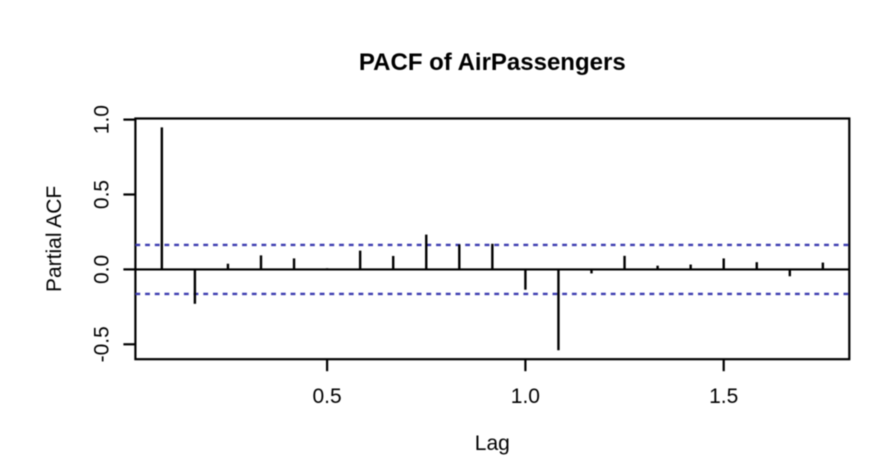  What do you see at coordinates (54, 239) in the screenshot?
I see `svg-text: Partial ACF` at bounding box center [54, 239].